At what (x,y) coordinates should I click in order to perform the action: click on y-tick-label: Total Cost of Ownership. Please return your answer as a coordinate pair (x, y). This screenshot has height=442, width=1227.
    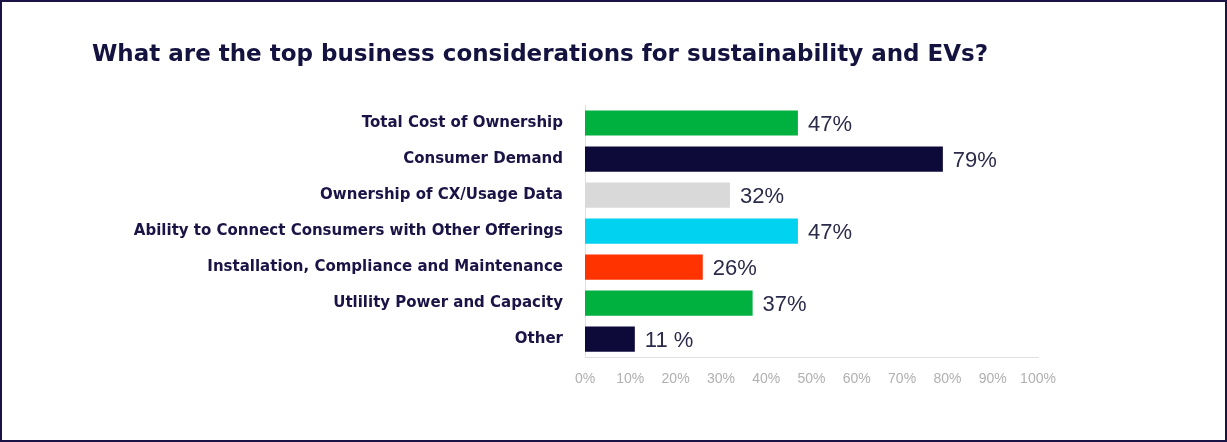
    Looking at the image, I should click on (462, 121).